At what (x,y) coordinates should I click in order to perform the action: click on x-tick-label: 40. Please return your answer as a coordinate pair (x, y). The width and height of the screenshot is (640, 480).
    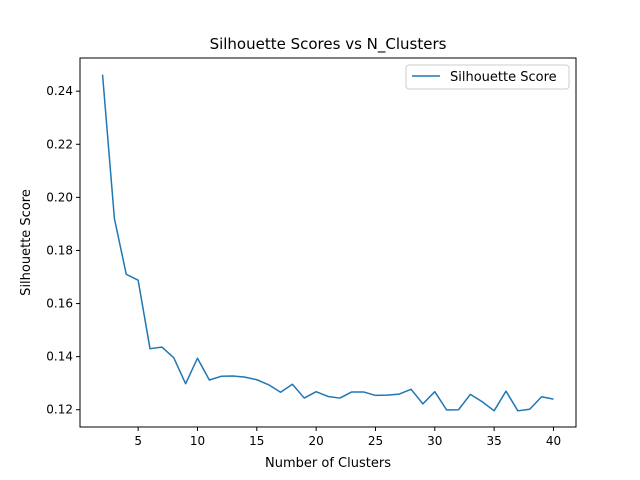
    Looking at the image, I should click on (553, 441).